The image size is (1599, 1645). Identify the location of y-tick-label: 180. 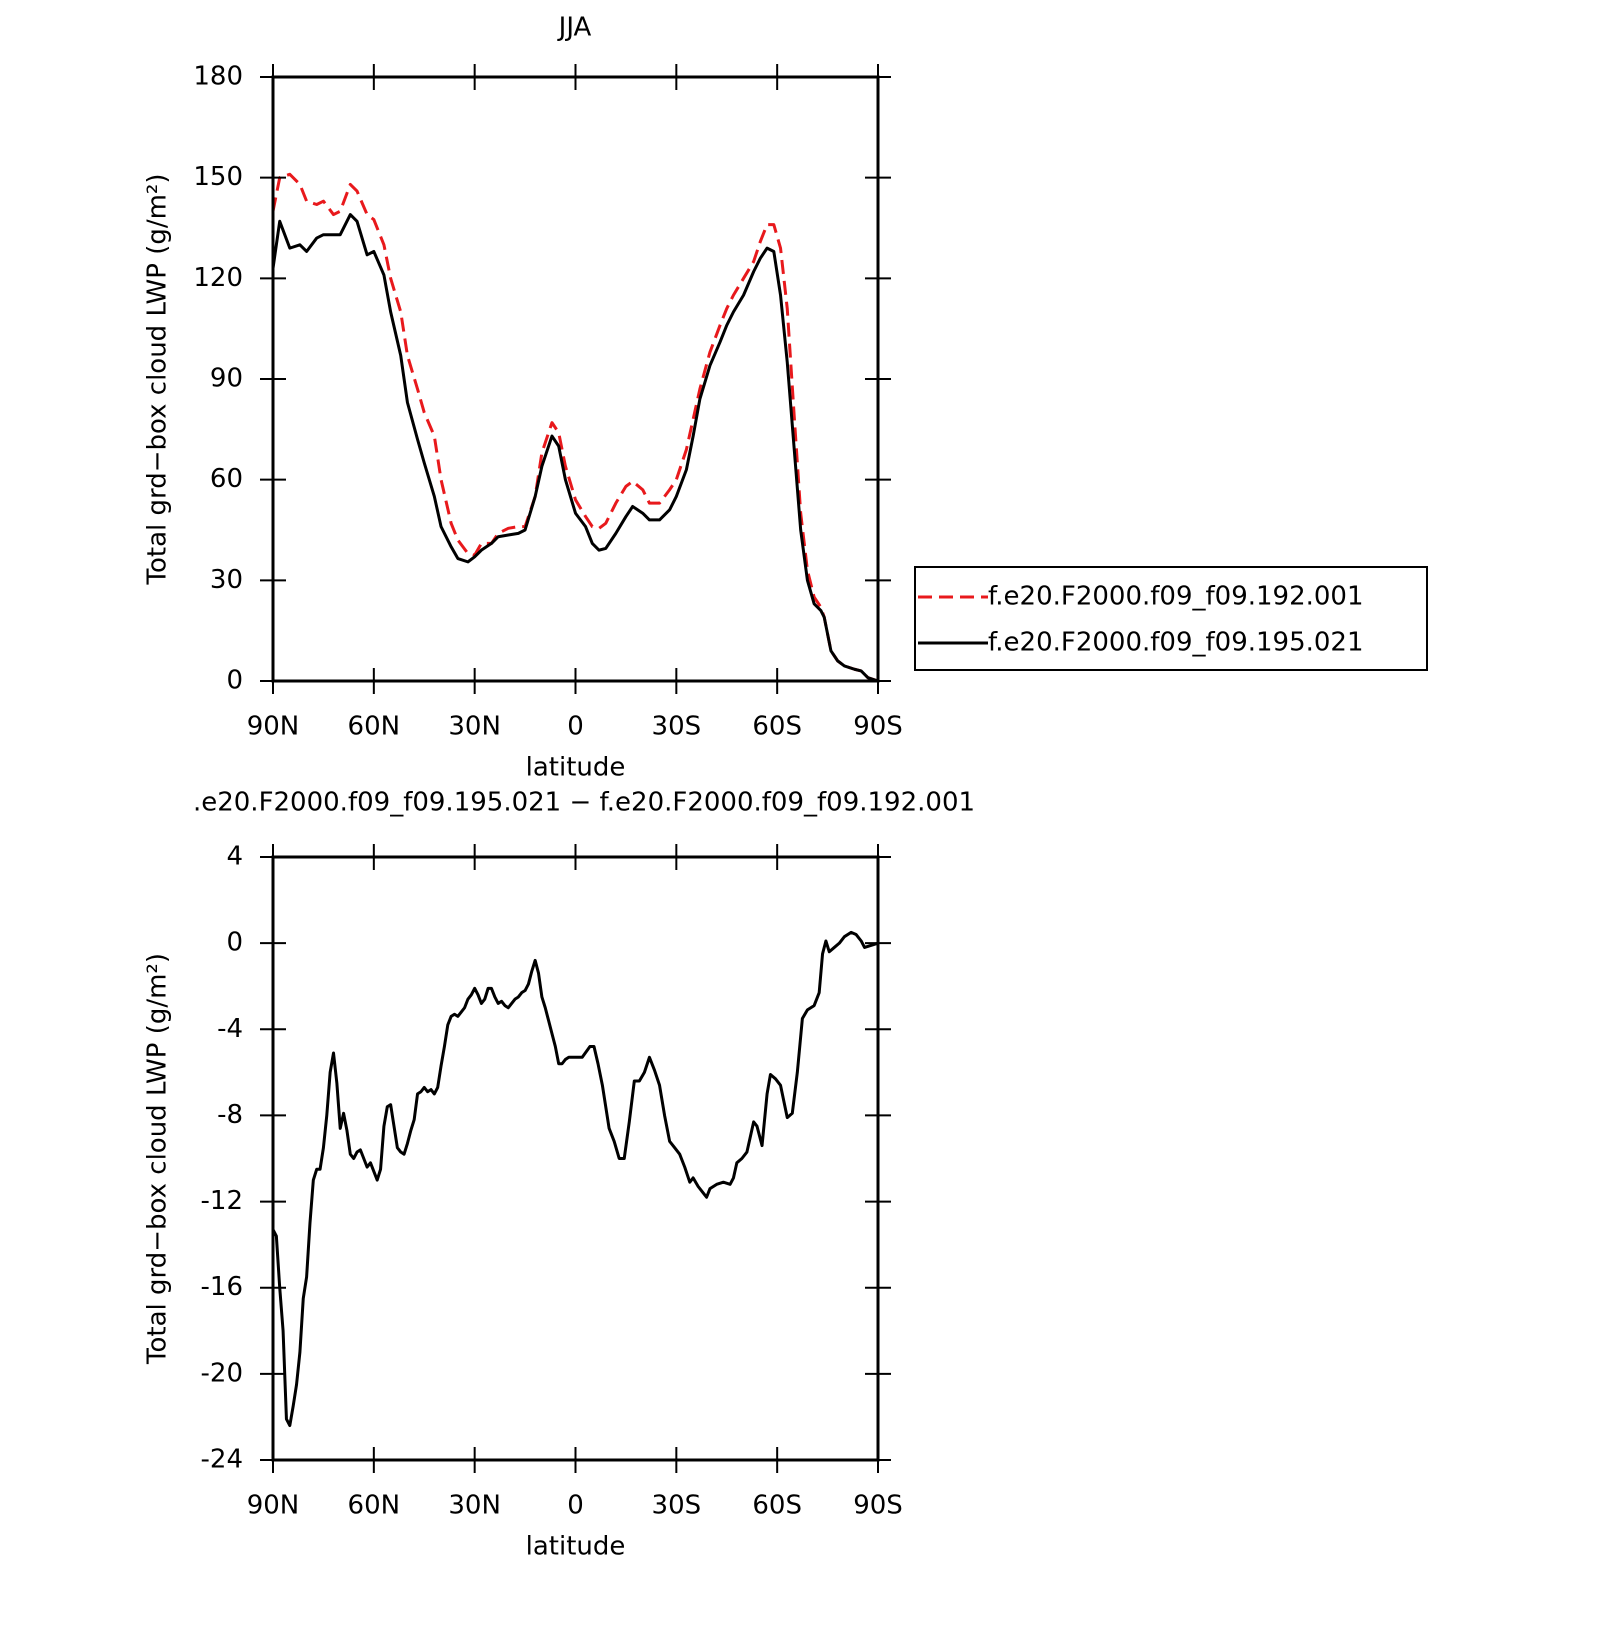
(218, 77).